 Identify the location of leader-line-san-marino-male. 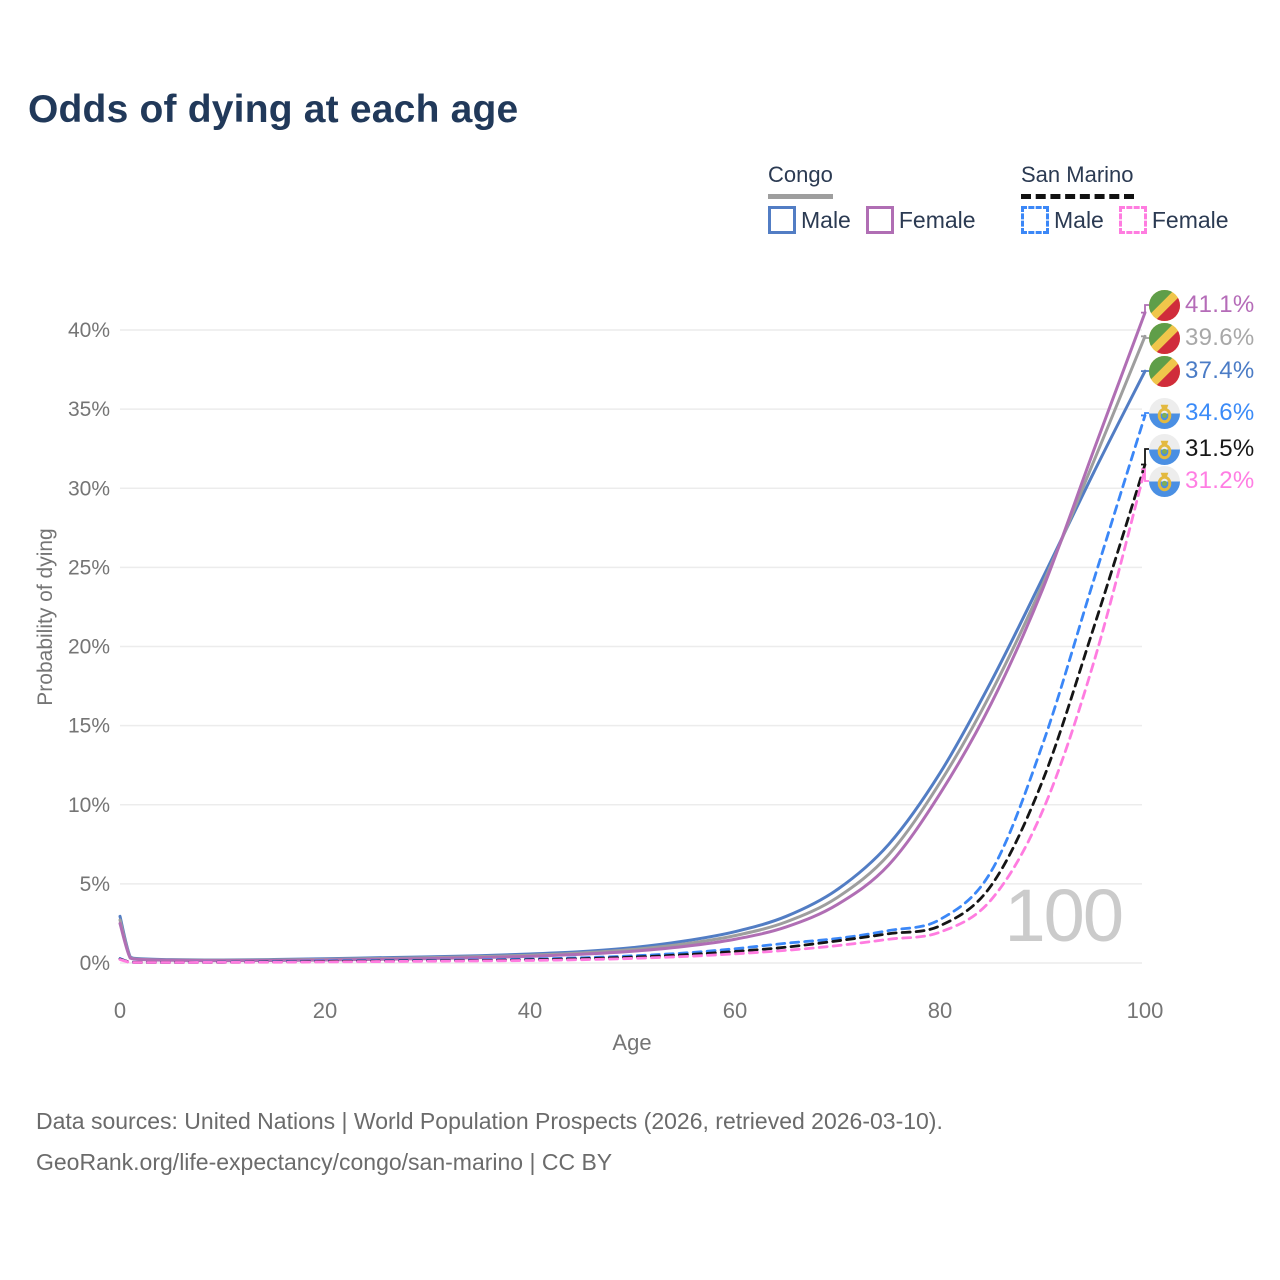
(1145, 414).